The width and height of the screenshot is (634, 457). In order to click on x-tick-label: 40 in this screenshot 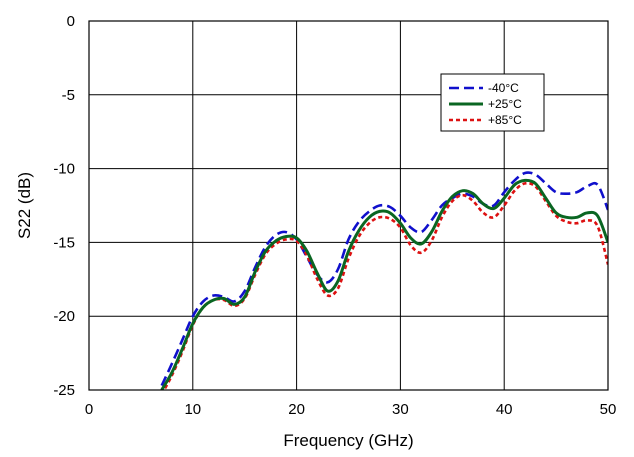, I will do `click(504, 409)`.